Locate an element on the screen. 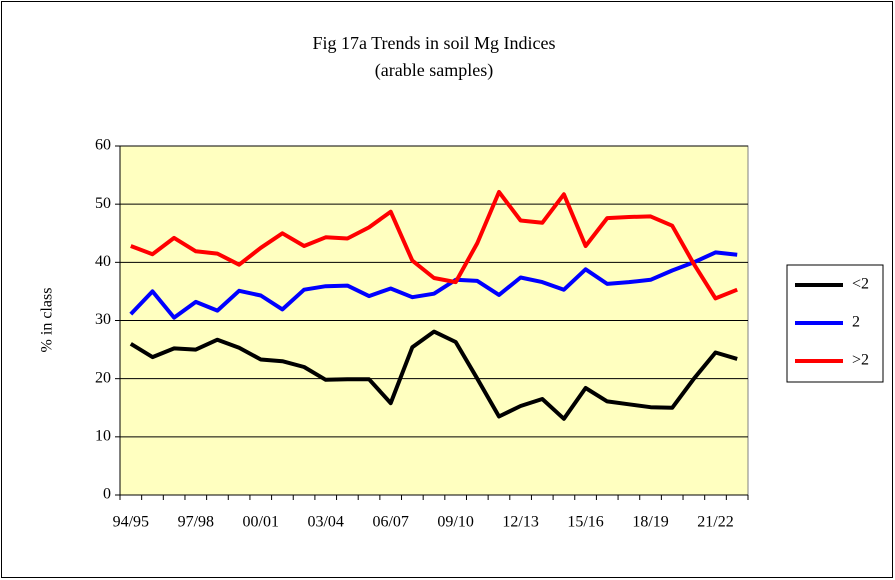 The height and width of the screenshot is (580, 895). y-tick-label: 60 is located at coordinates (103, 145).